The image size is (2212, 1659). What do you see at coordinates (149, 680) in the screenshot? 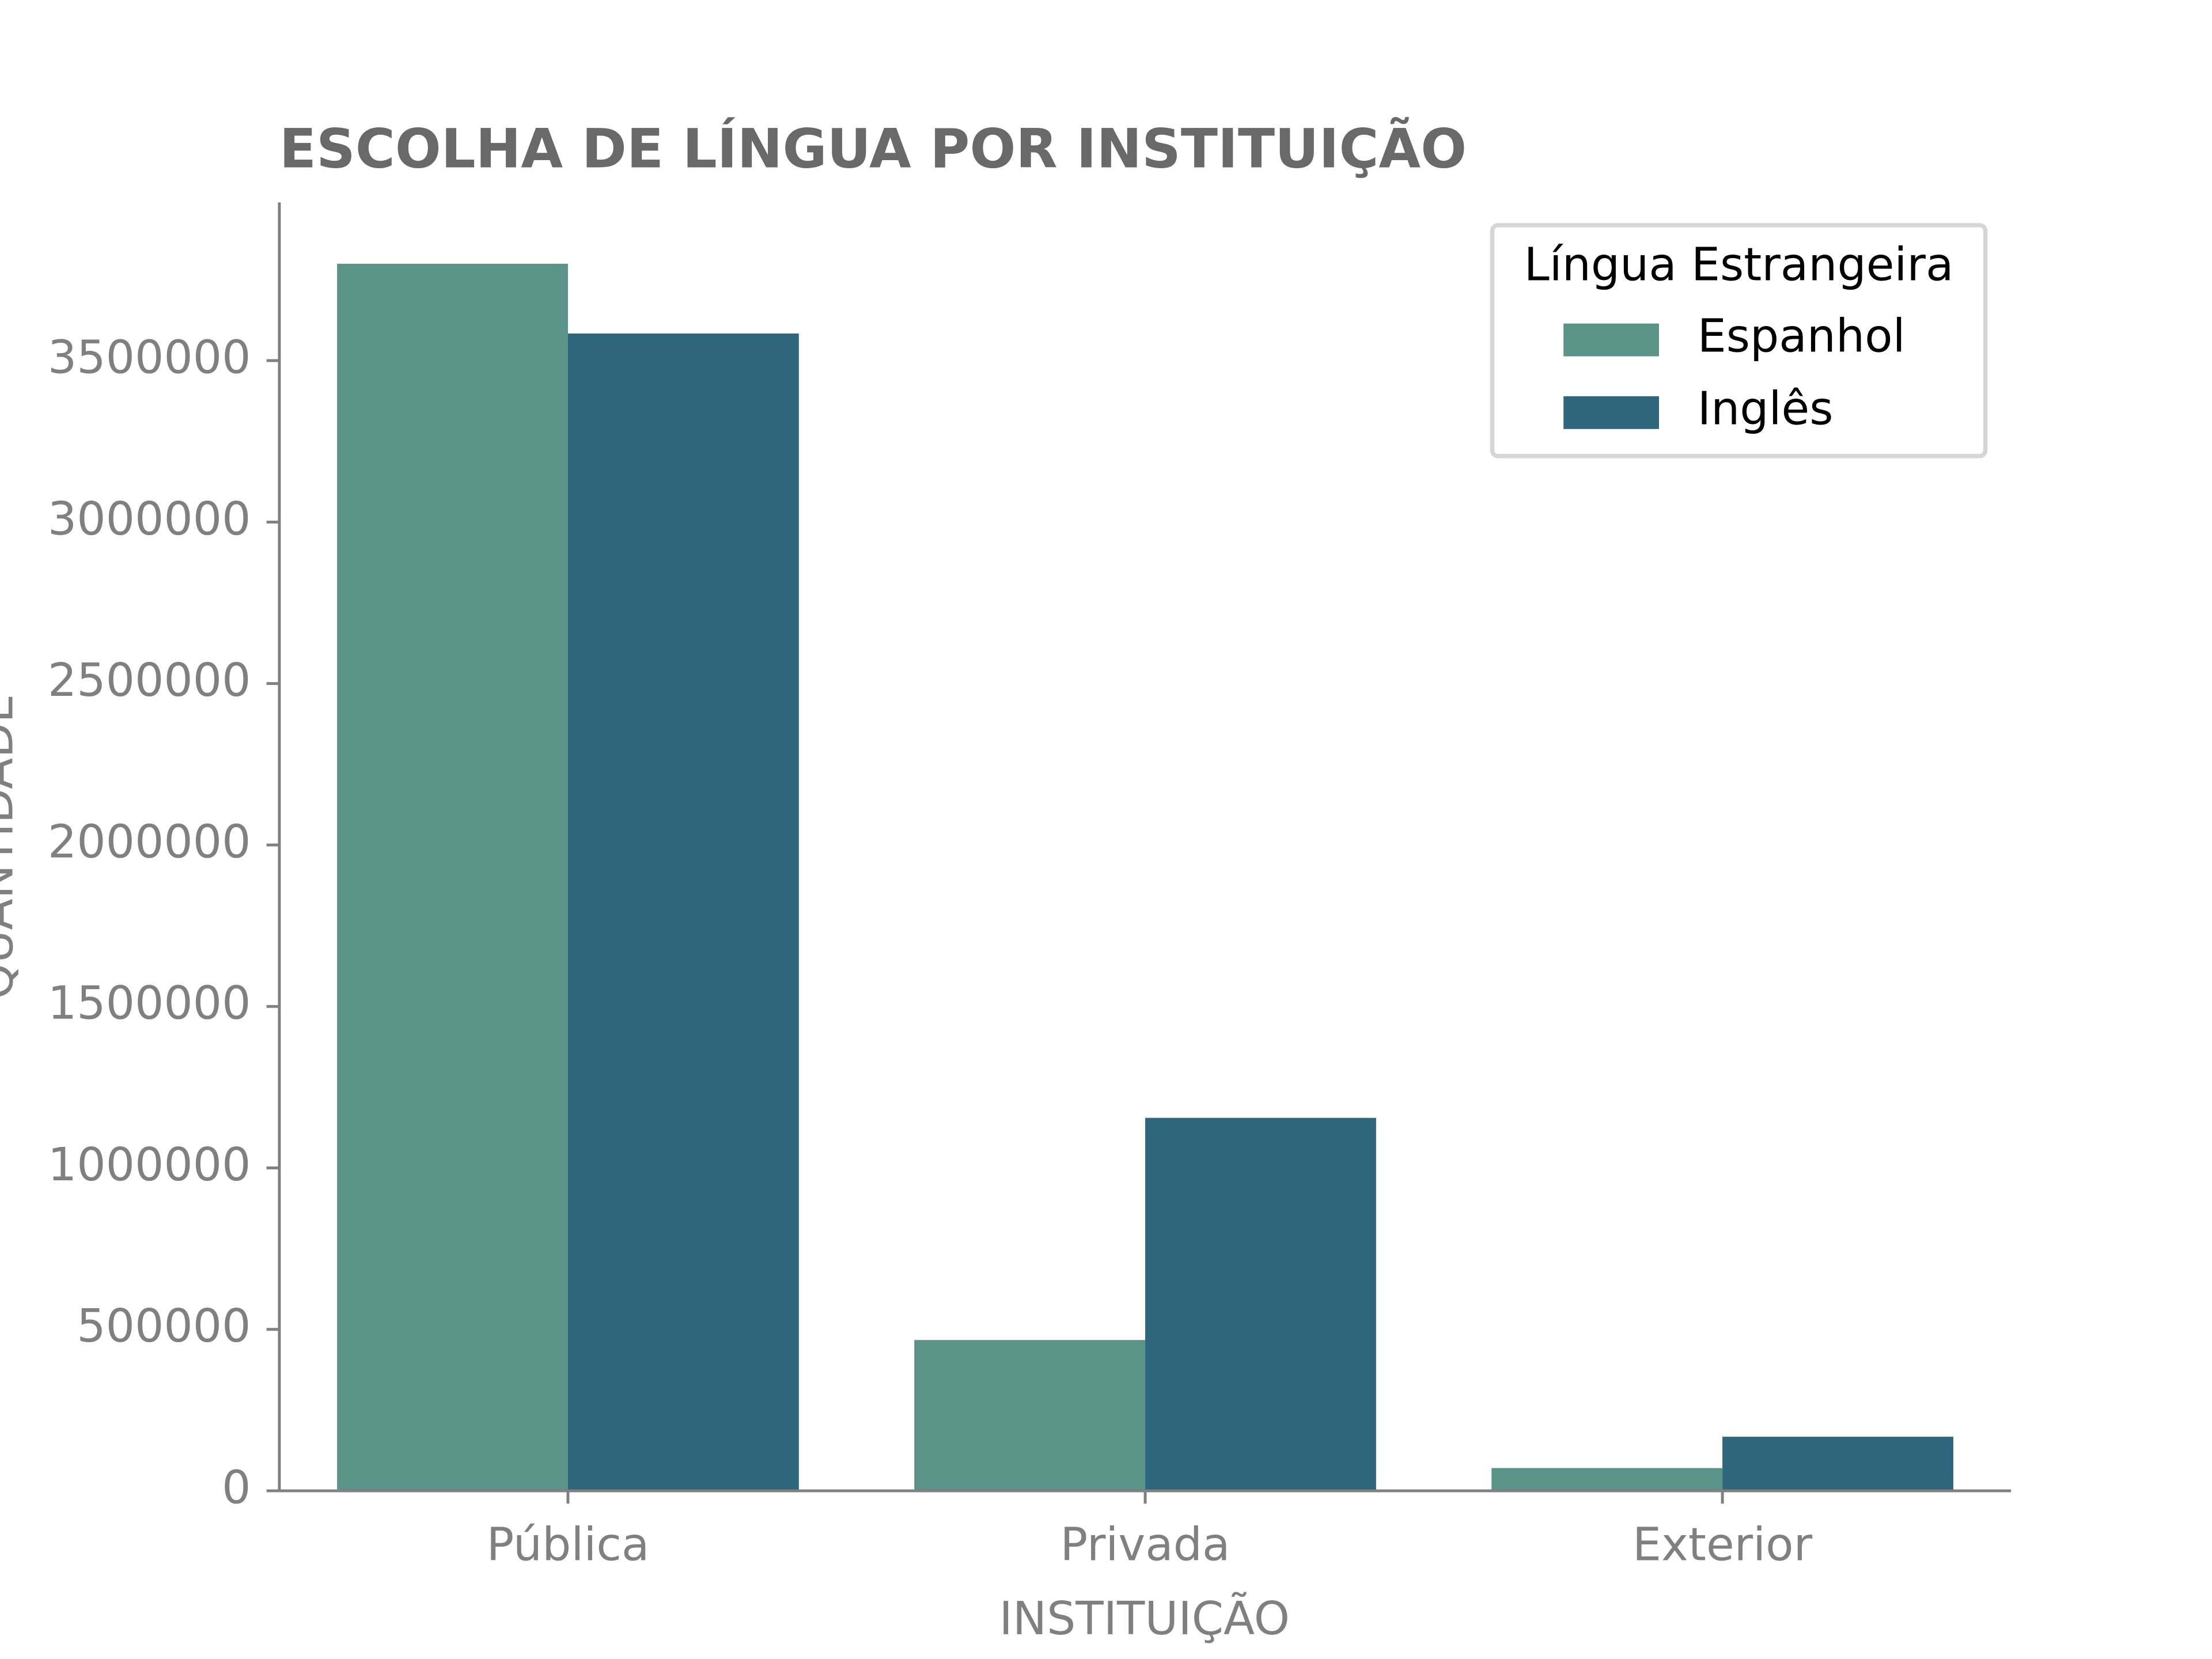
I see `y-tick-label: 2500000` at bounding box center [149, 680].